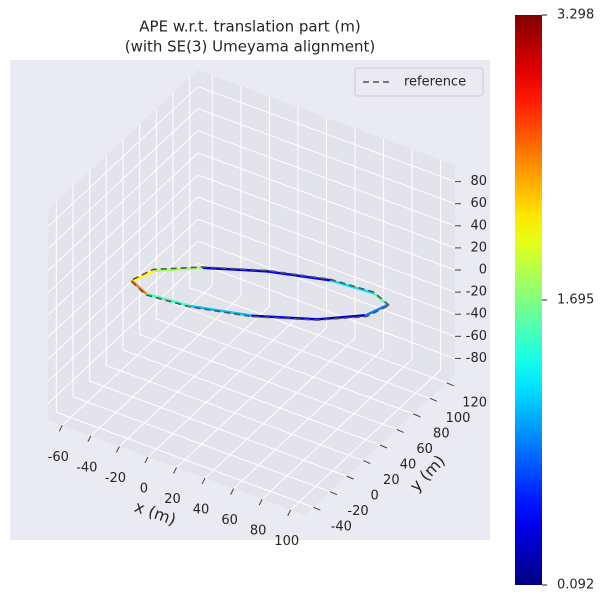 The image size is (609, 606). I want to click on y-tick-label: -40, so click(341, 527).